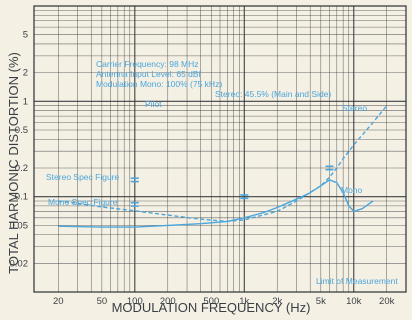 The width and height of the screenshot is (412, 320). Describe the element at coordinates (232, 186) in the screenshot. I see `spec-mark-layer` at that location.